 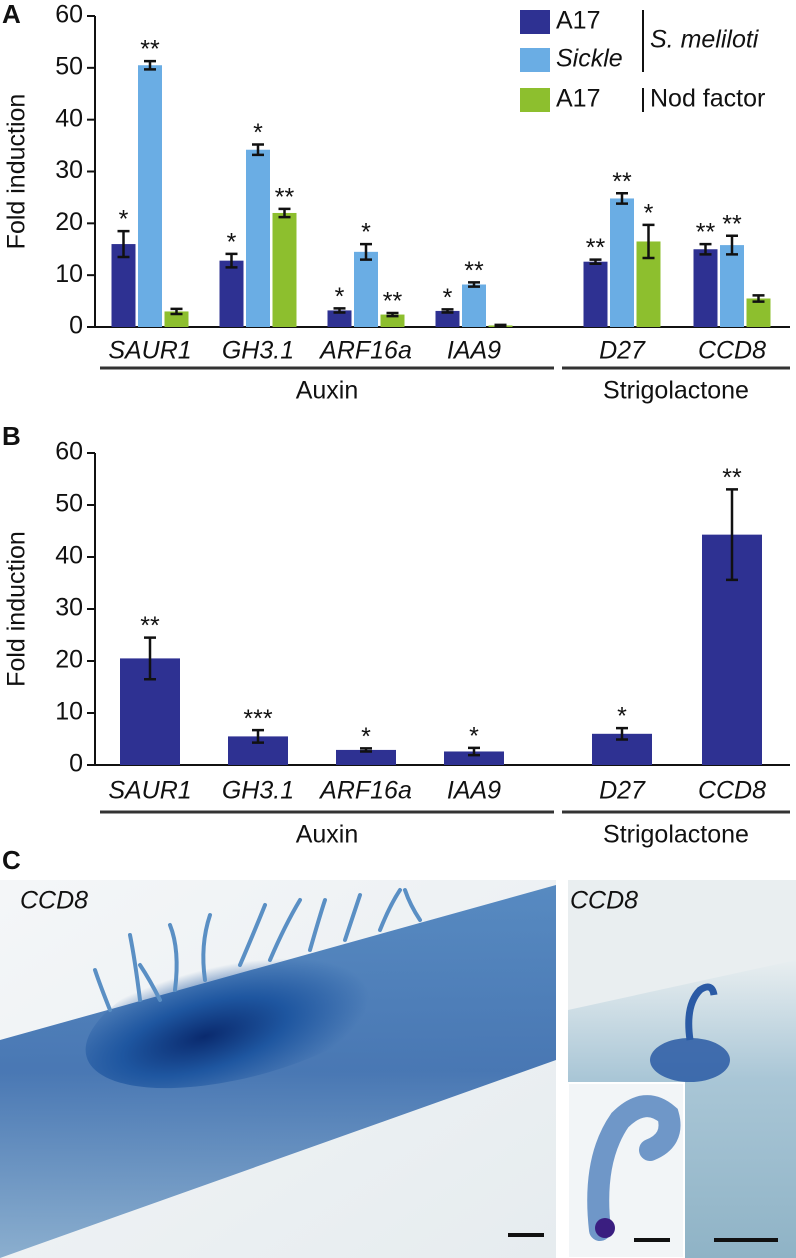 What do you see at coordinates (257, 719) in the screenshot?
I see `significance: ***` at bounding box center [257, 719].